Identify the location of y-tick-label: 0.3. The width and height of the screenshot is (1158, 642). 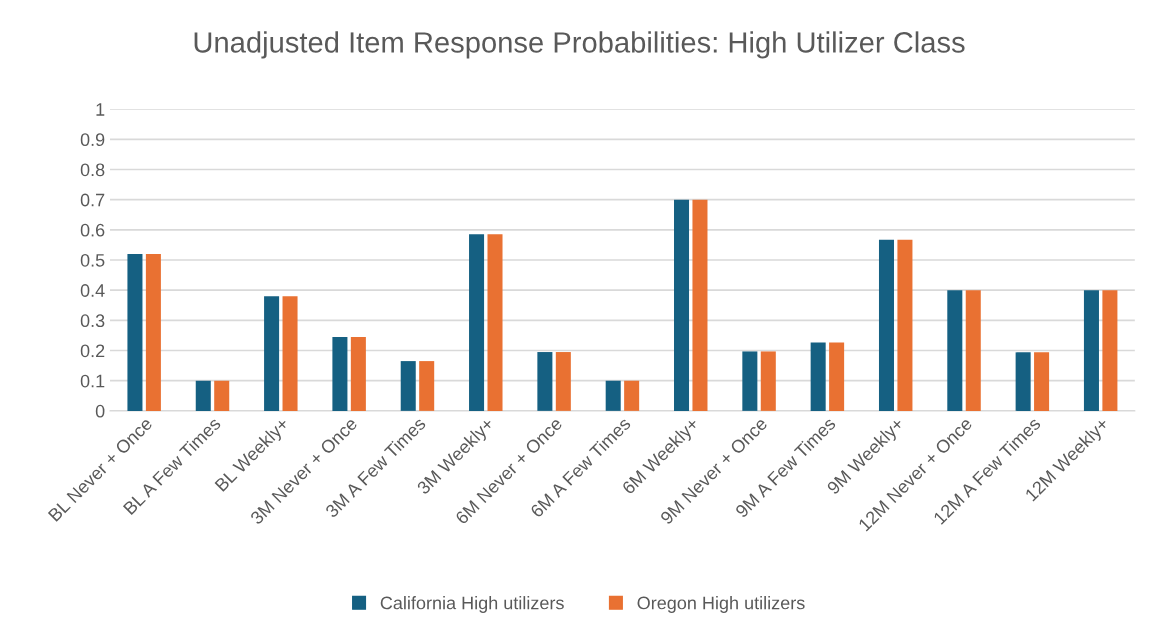
(92, 321).